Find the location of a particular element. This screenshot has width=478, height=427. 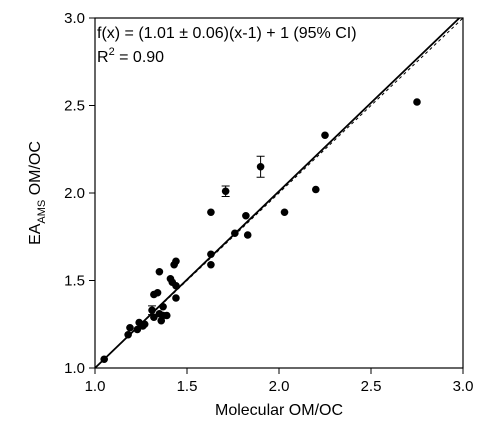

x-tick-label: 1.0 is located at coordinates (95, 386).